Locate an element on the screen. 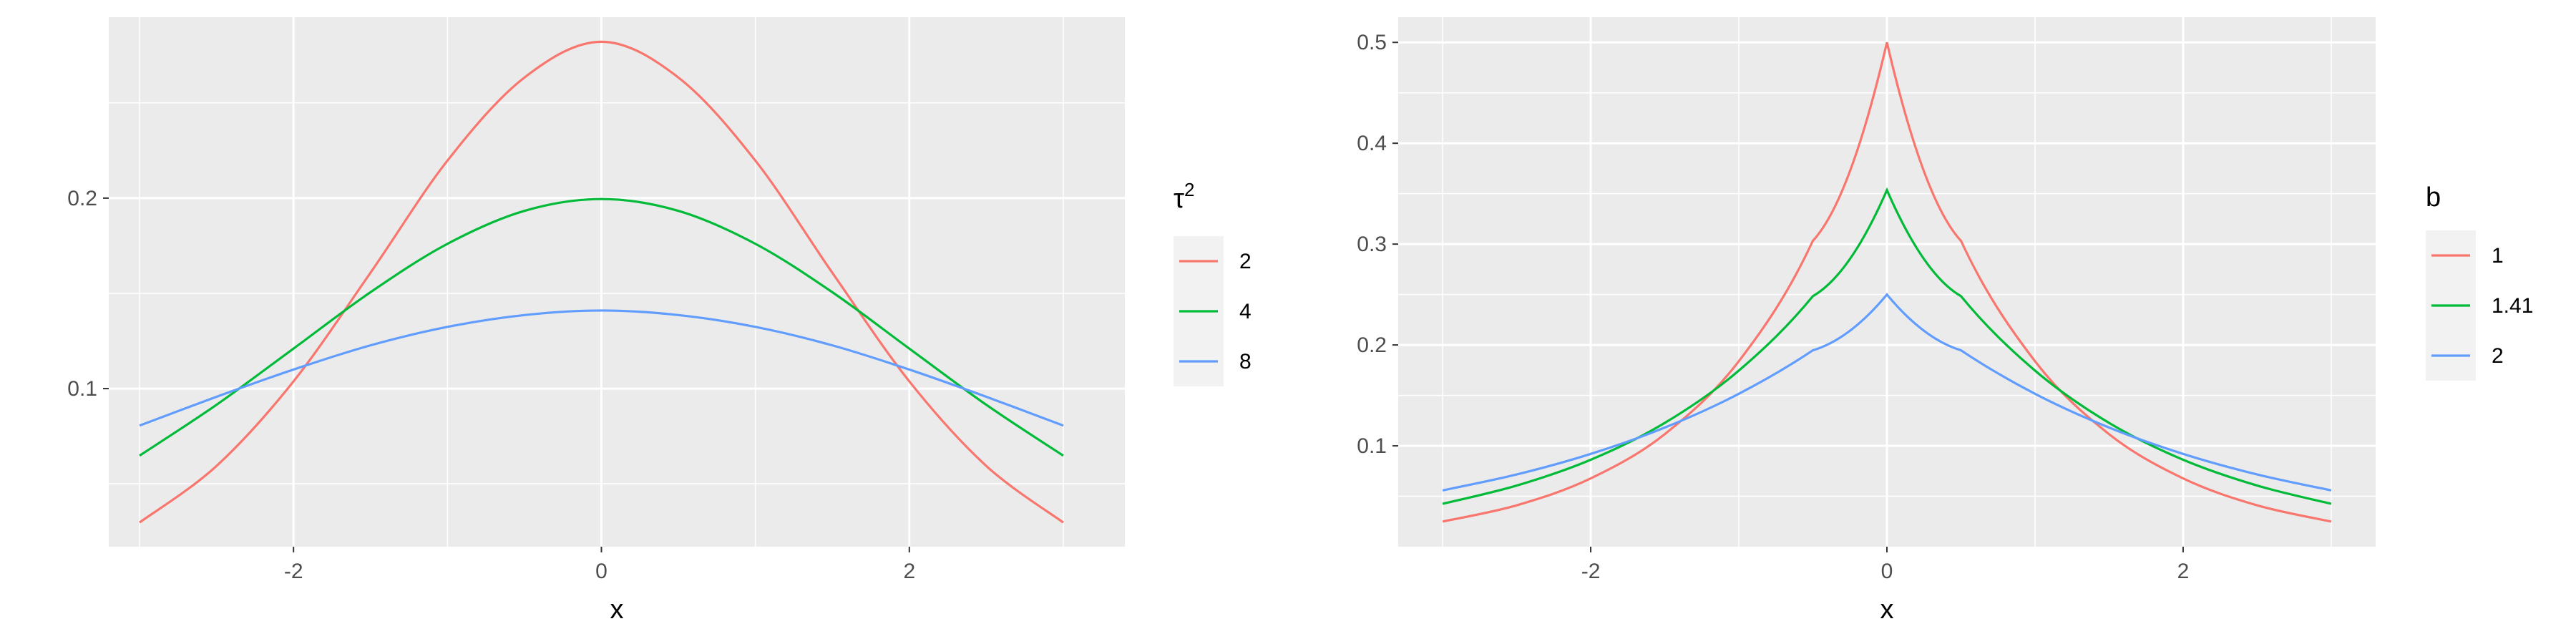 This screenshot has width=2576, height=644. legend-label: 1.41 is located at coordinates (2512, 306).